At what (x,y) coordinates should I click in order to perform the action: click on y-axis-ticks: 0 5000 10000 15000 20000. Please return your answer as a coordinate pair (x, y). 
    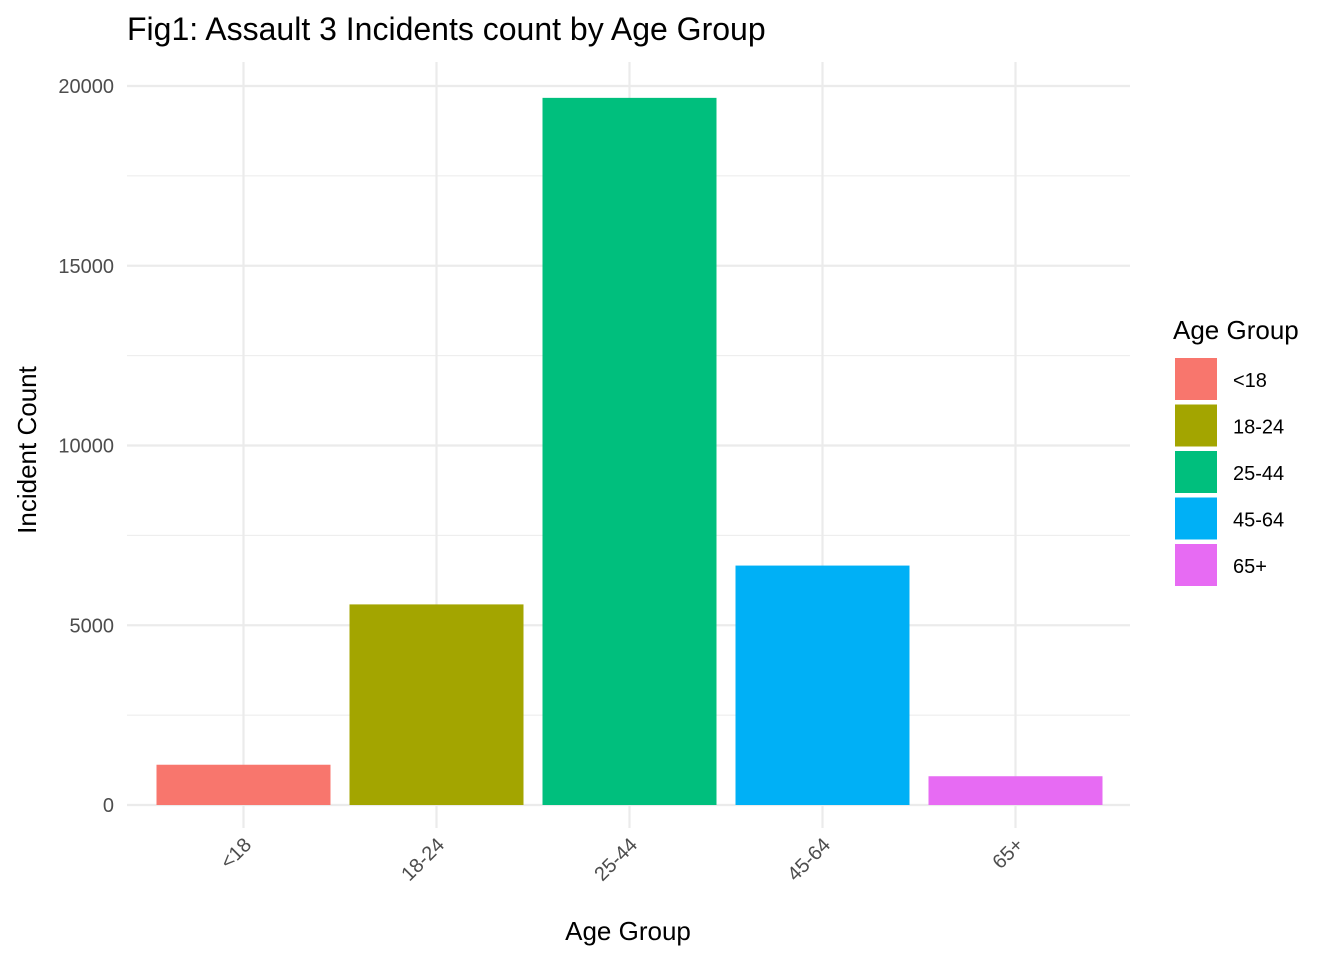
    Looking at the image, I should click on (86, 446).